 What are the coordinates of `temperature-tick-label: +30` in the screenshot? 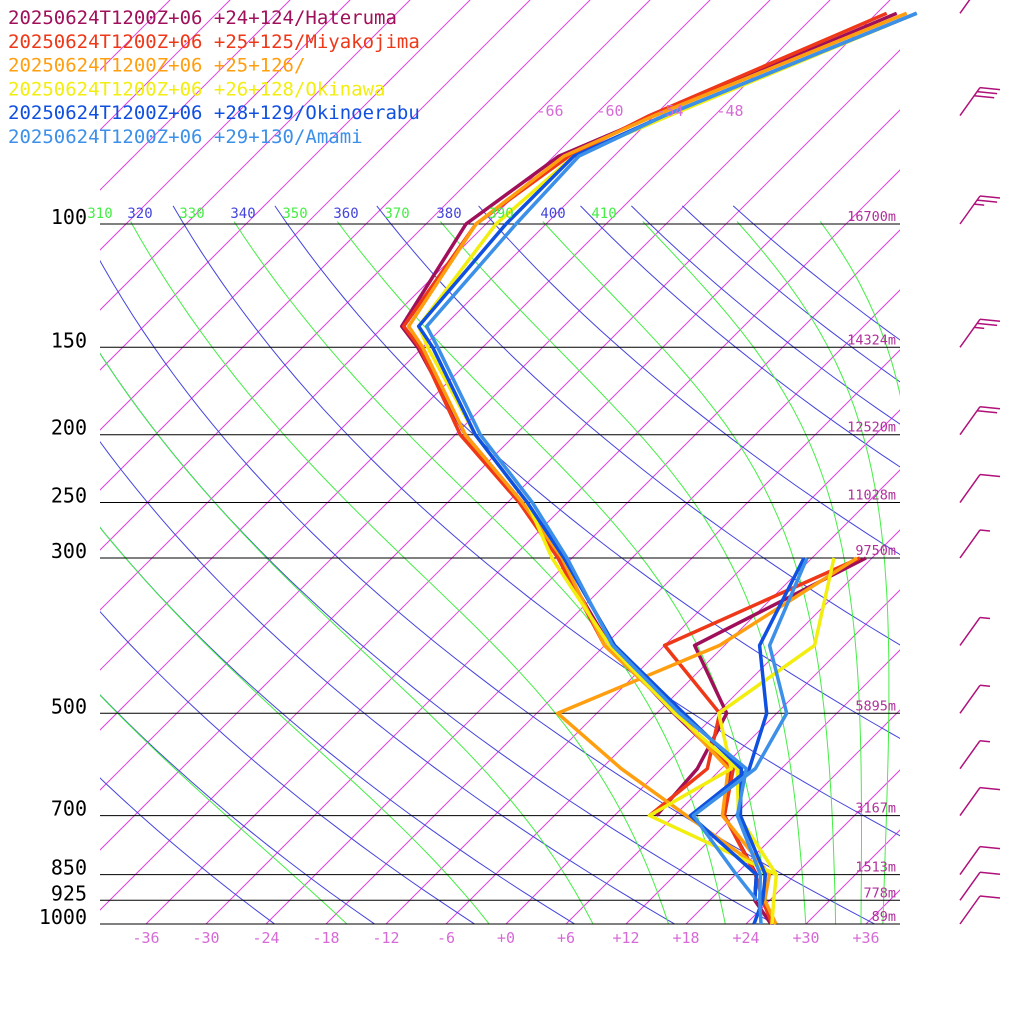 It's located at (805, 938).